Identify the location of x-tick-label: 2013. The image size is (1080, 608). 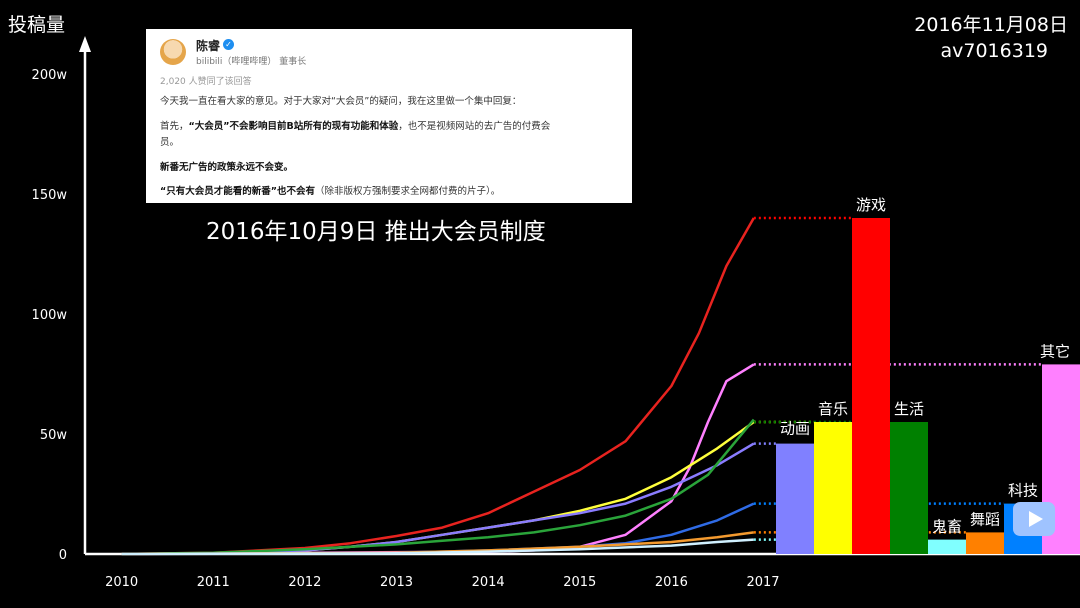
(396, 582).